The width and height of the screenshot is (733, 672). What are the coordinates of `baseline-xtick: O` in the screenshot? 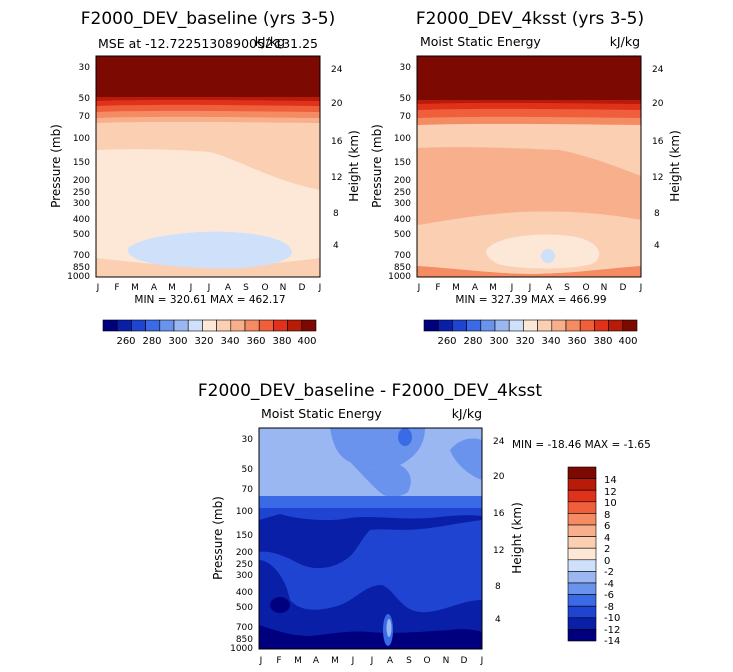 It's located at (264, 288).